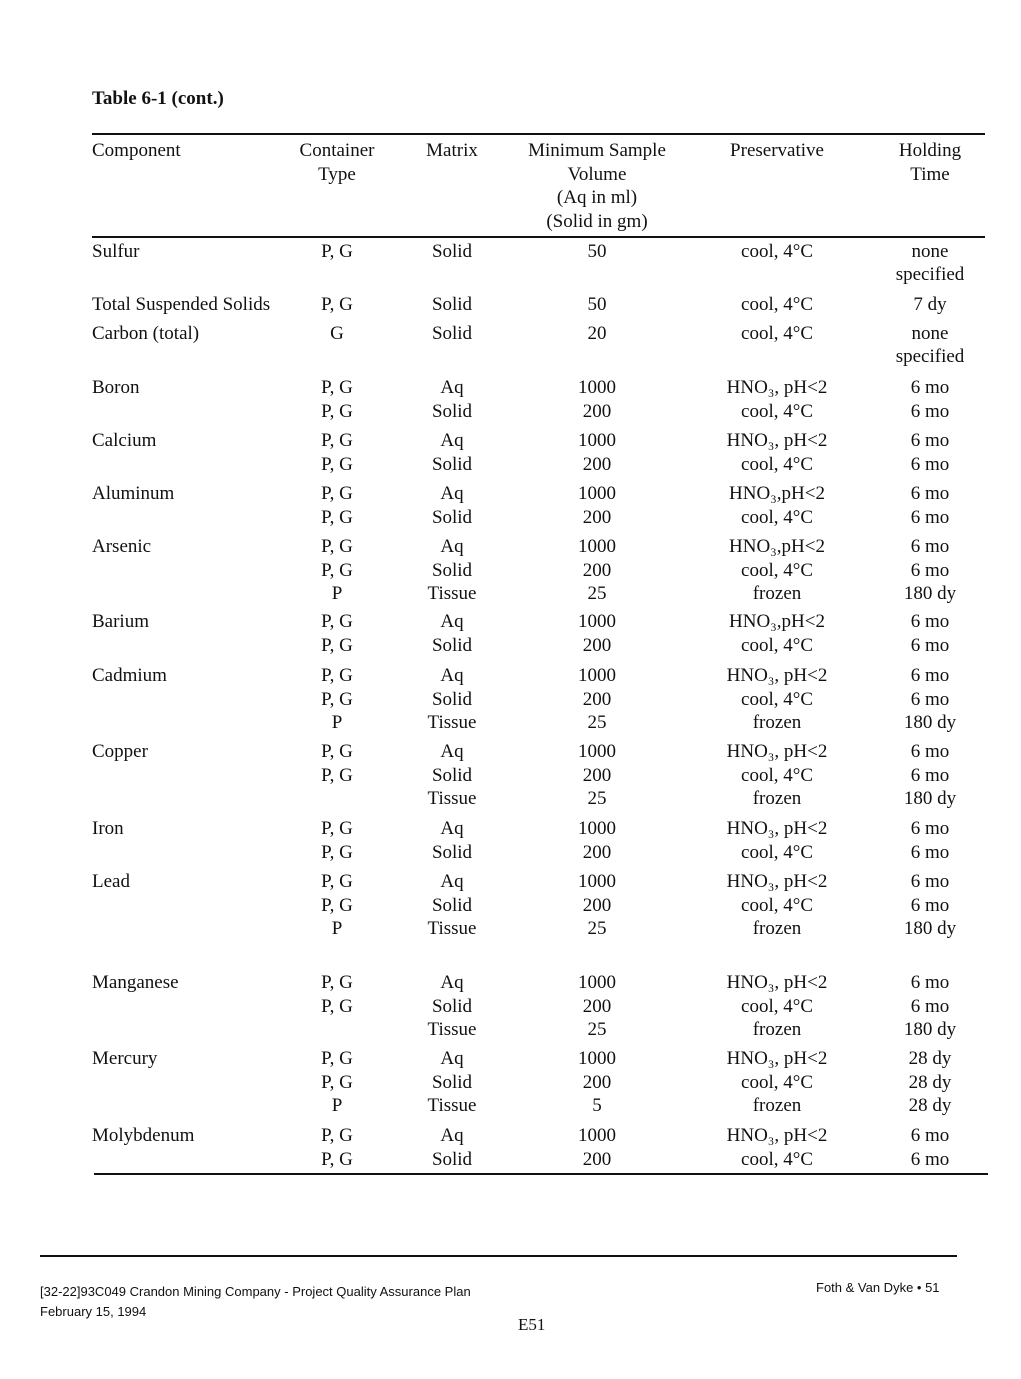 The height and width of the screenshot is (1379, 1021). I want to click on component: Cadmium, so click(129, 675).